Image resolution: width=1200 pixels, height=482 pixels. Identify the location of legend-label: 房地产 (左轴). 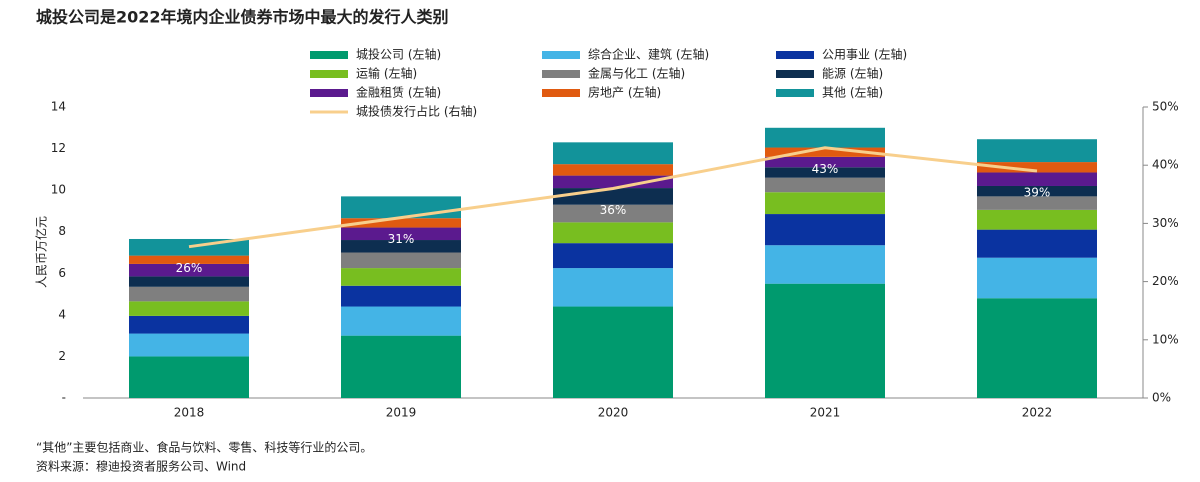
(624, 92).